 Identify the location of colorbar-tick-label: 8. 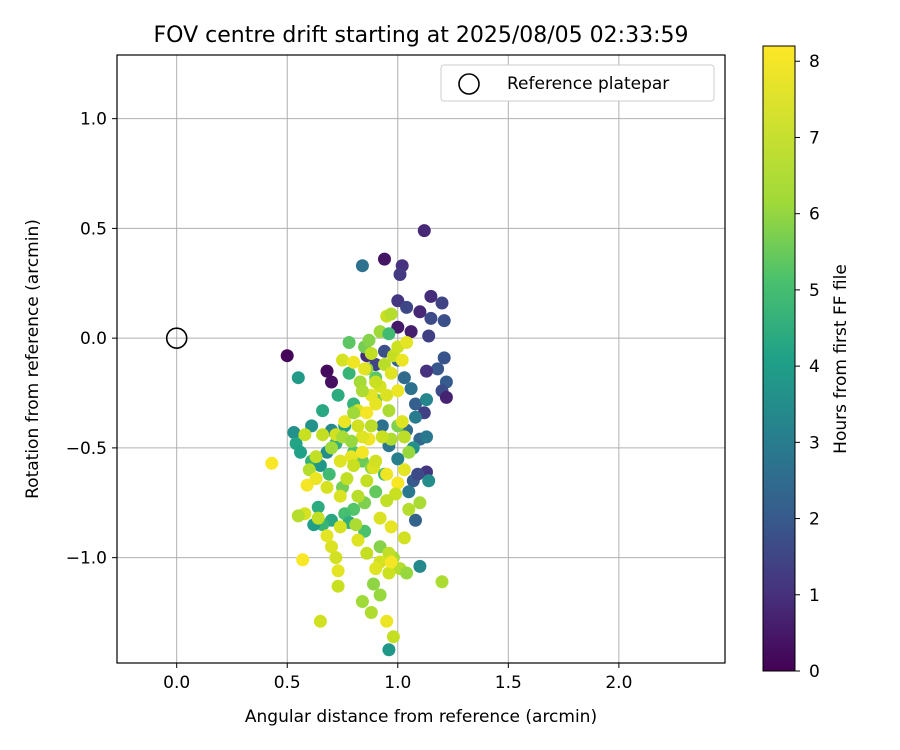
(814, 62).